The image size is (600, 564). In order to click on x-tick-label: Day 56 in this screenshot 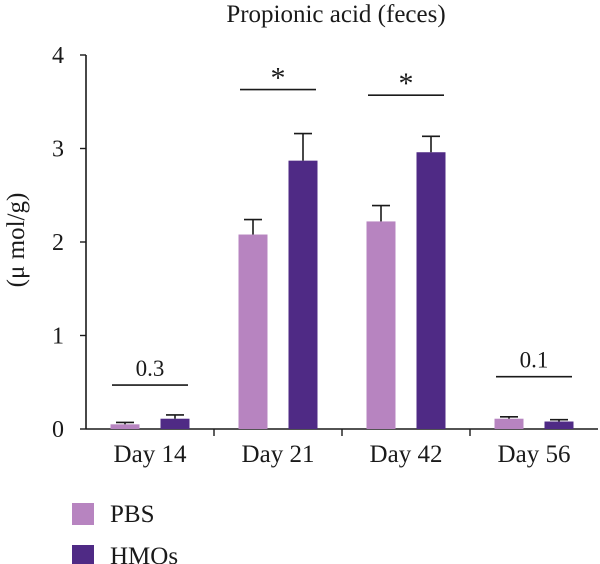, I will do `click(534, 454)`.